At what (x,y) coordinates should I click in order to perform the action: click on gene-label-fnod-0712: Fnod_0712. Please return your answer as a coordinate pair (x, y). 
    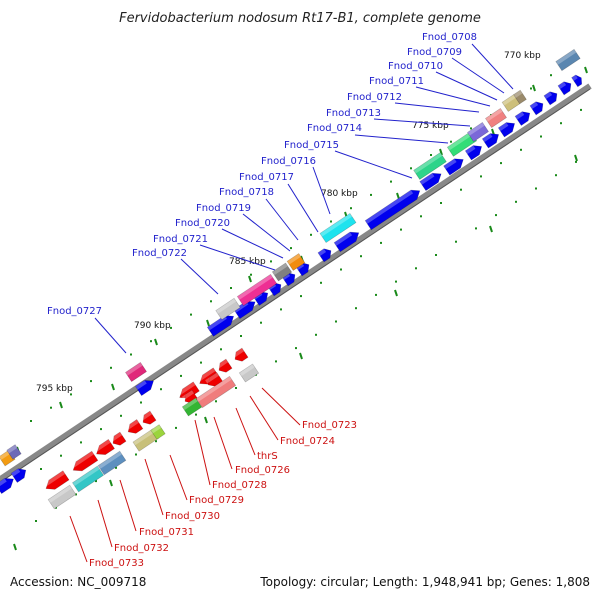
    Looking at the image, I should click on (374, 97).